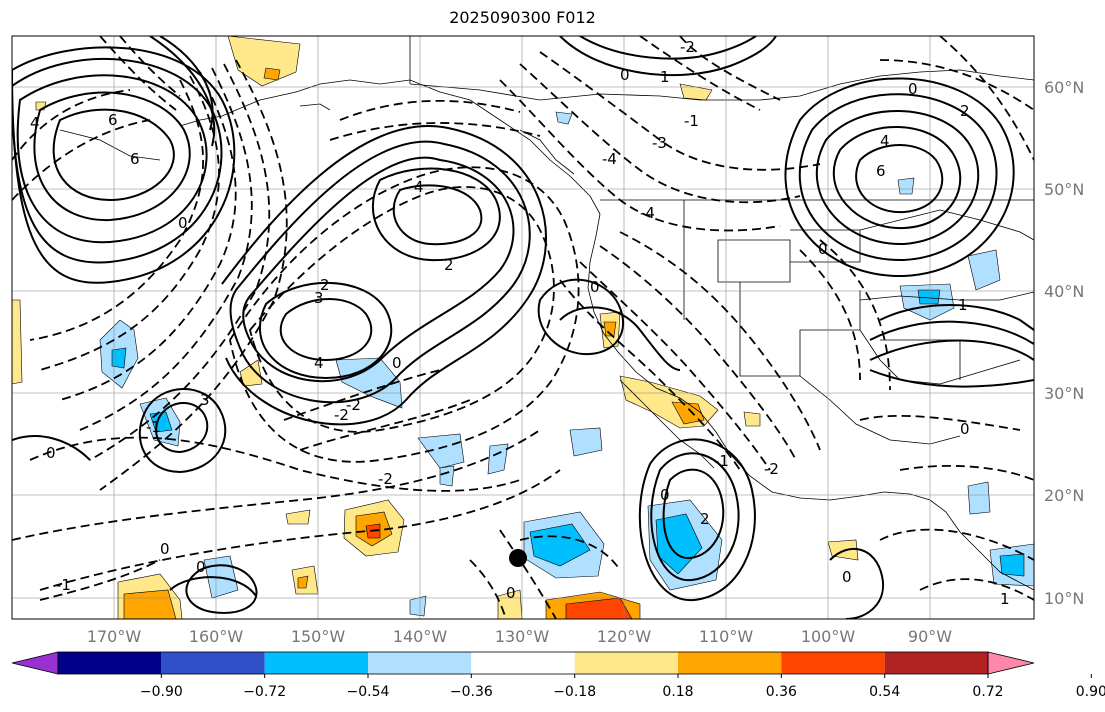  I want to click on black-dot-marker, so click(518, 558).